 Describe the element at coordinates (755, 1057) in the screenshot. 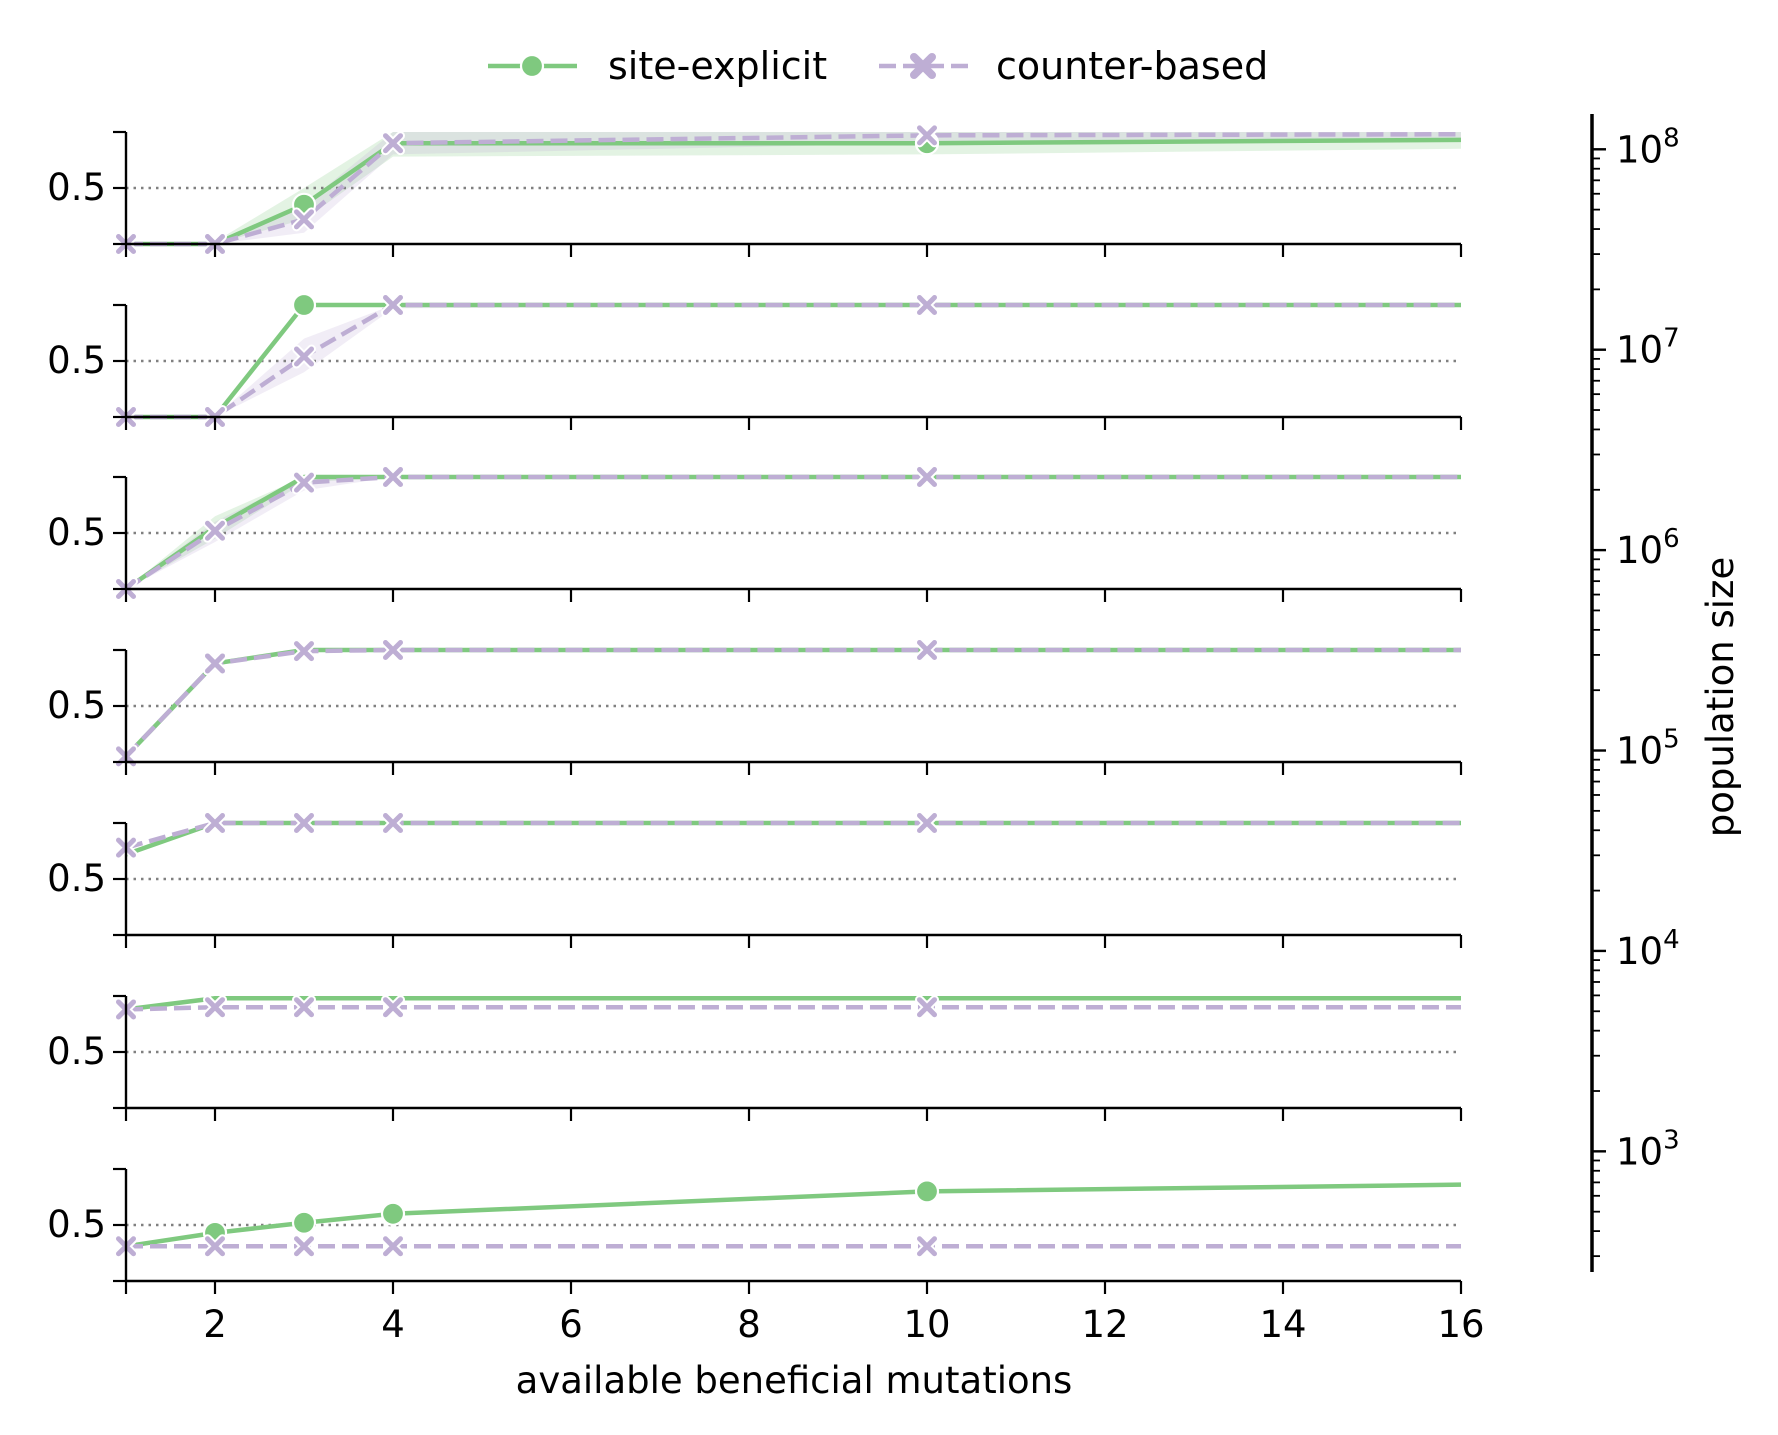

I see `panel-6: 0.5` at that location.